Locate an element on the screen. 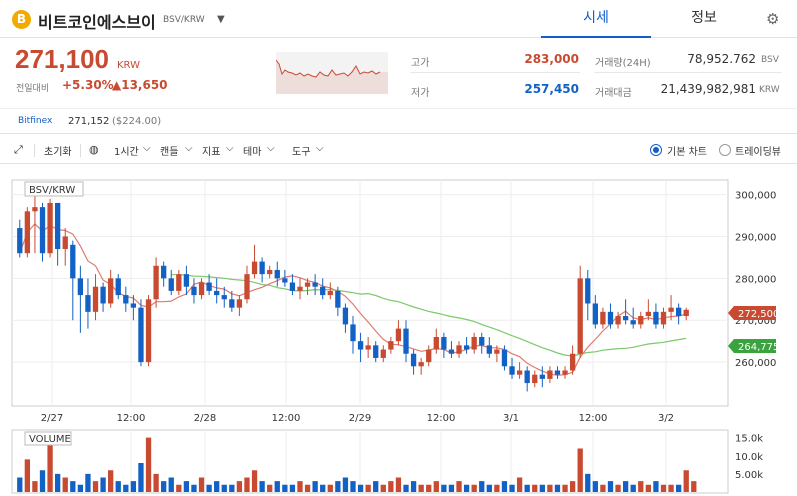 Image resolution: width=797 pixels, height=496 pixels. basic-chart-radio is located at coordinates (656, 150).